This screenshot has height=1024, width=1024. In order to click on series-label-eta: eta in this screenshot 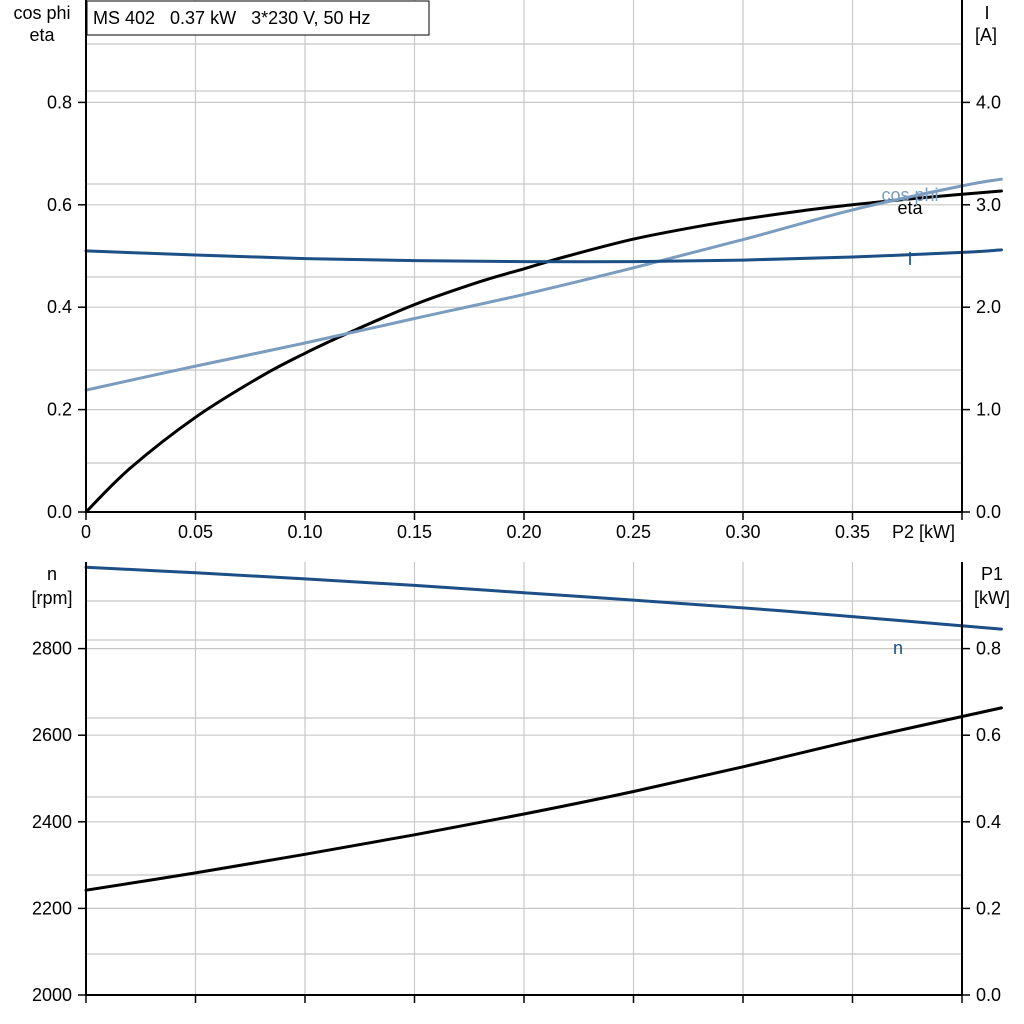, I will do `click(910, 208)`.